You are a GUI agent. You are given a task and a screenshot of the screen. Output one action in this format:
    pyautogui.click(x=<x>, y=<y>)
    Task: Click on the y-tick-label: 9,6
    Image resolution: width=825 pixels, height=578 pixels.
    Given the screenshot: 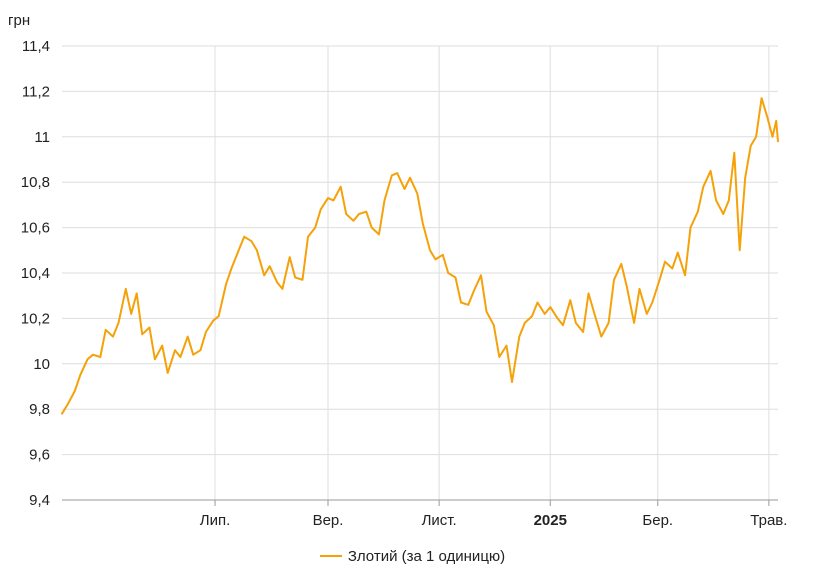 What is the action you would take?
    pyautogui.click(x=39, y=455)
    